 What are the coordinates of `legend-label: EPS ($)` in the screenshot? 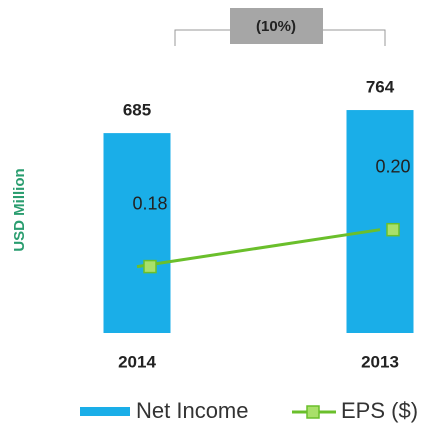 It's located at (379, 410).